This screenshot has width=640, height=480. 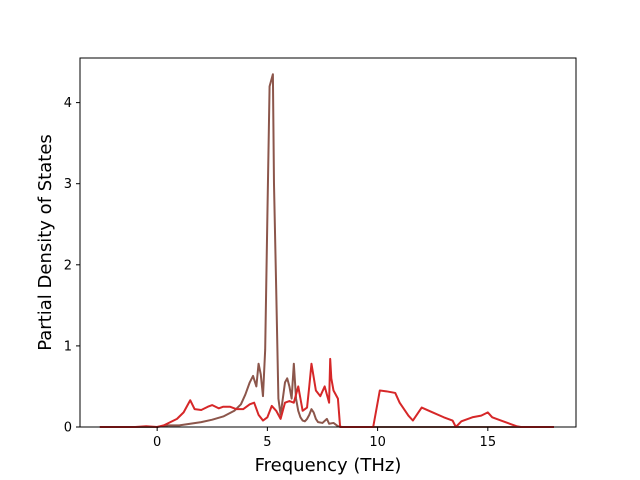 I want to click on x-tick-label: 10, so click(x=377, y=442).